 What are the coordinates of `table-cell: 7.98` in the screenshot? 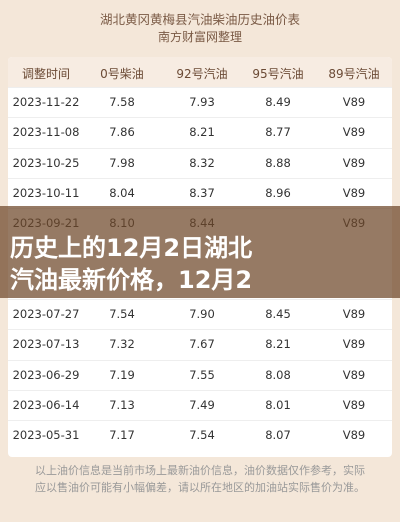 It's located at (122, 162).